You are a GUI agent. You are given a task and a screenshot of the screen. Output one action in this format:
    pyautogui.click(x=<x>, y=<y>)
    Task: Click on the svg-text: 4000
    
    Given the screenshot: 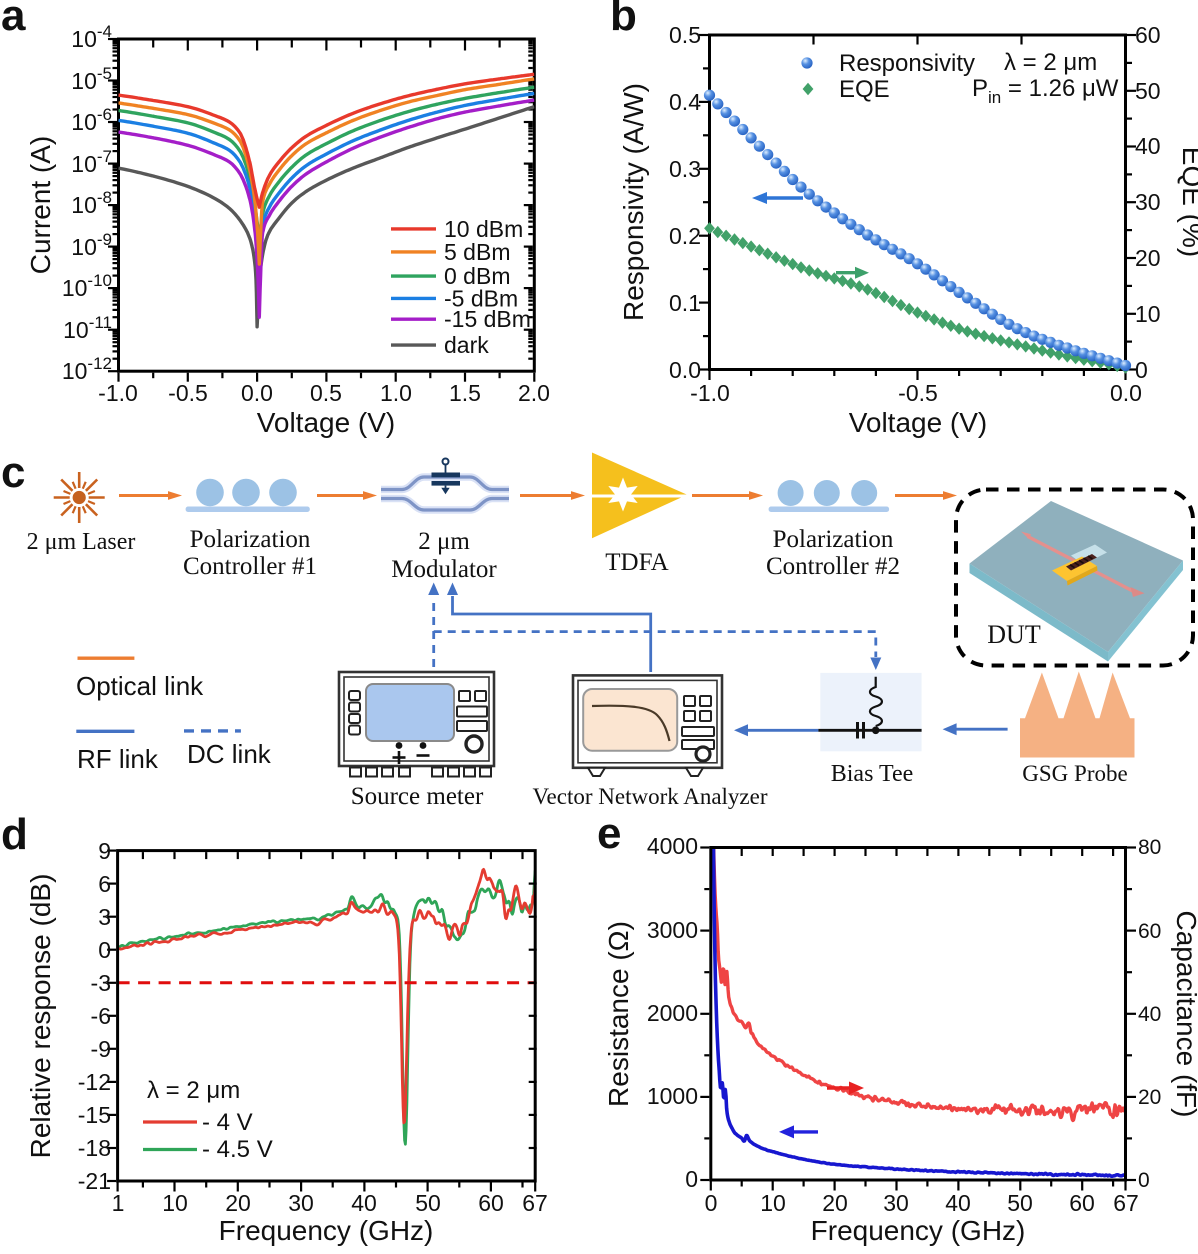 What is the action you would take?
    pyautogui.click(x=672, y=846)
    